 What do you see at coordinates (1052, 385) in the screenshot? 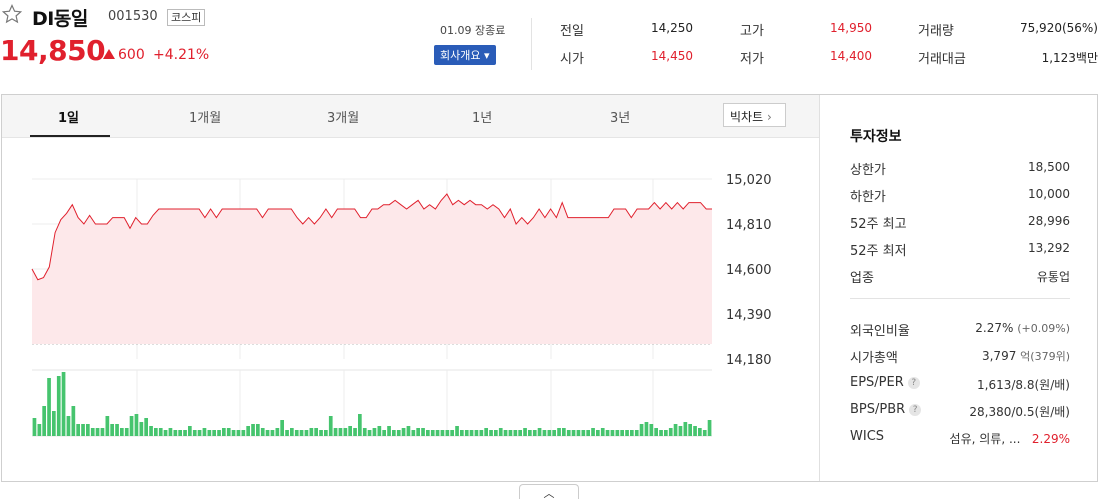
I see `eps-per-unit: (원/배)` at bounding box center [1052, 385].